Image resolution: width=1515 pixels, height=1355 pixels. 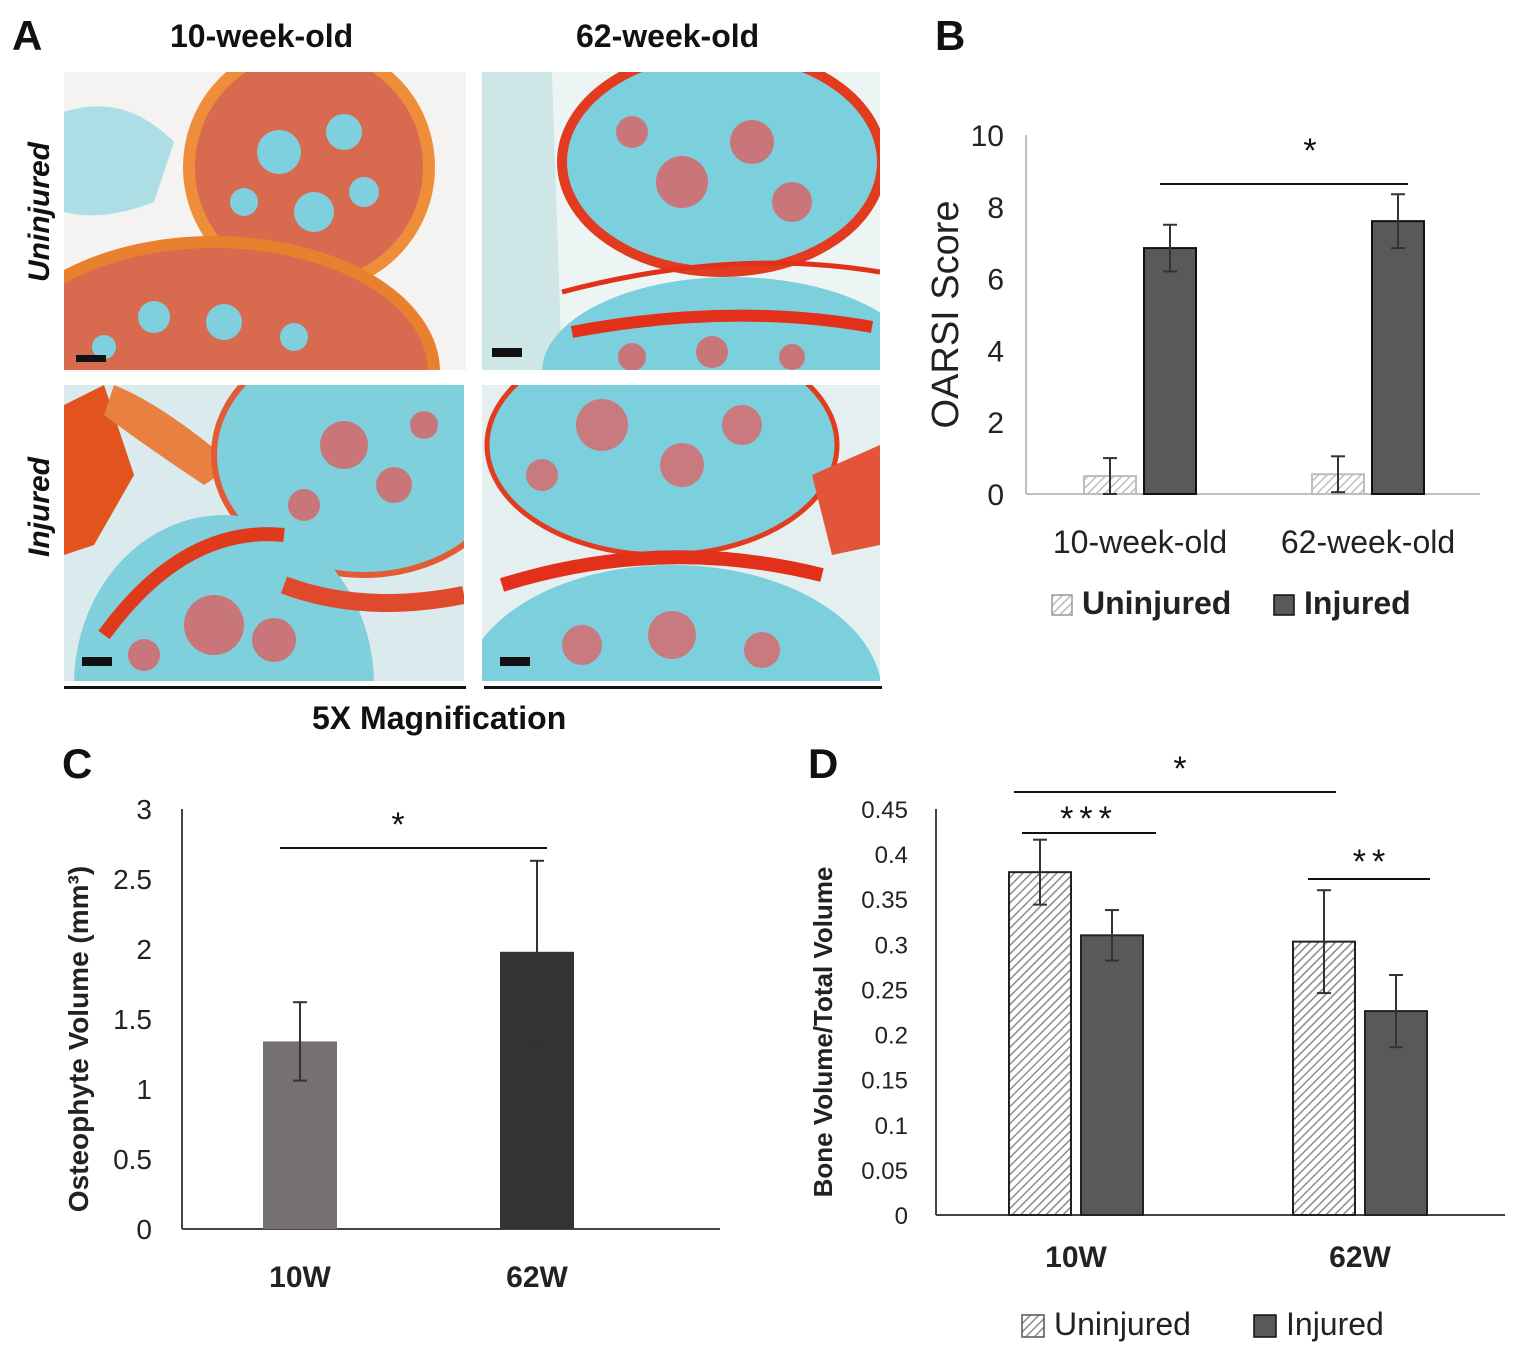 I want to click on chart-d-y-tick-label: 0.3, so click(x=891, y=945).